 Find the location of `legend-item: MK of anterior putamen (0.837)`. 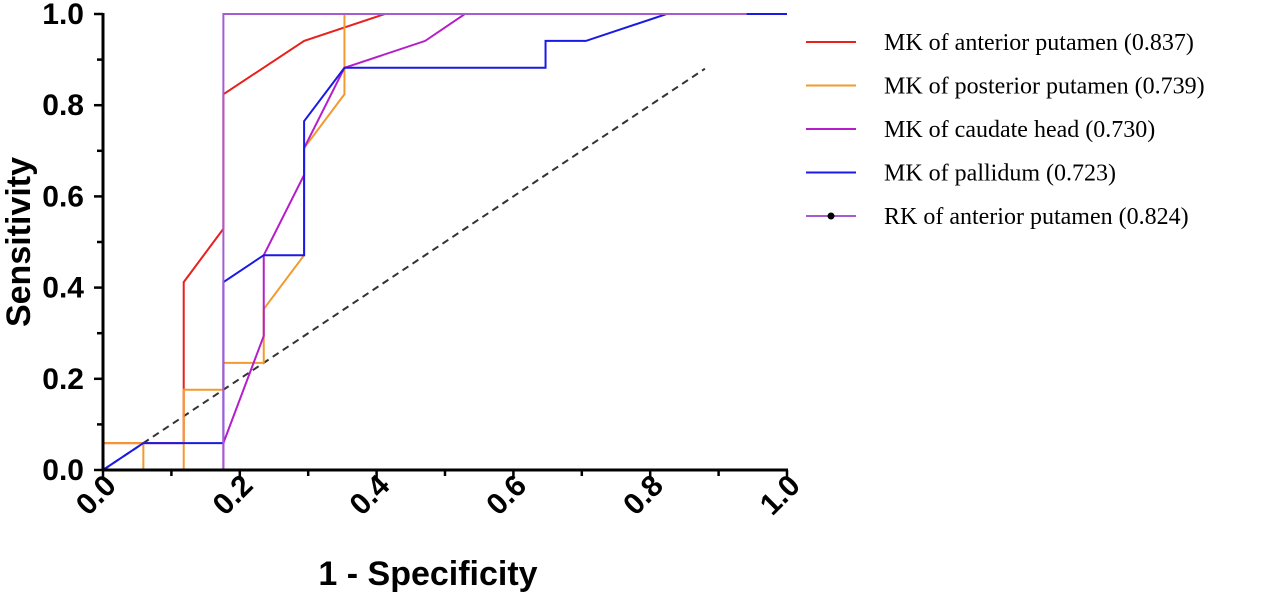

legend-item: MK of anterior putamen (0.837) is located at coordinates (1000, 43).